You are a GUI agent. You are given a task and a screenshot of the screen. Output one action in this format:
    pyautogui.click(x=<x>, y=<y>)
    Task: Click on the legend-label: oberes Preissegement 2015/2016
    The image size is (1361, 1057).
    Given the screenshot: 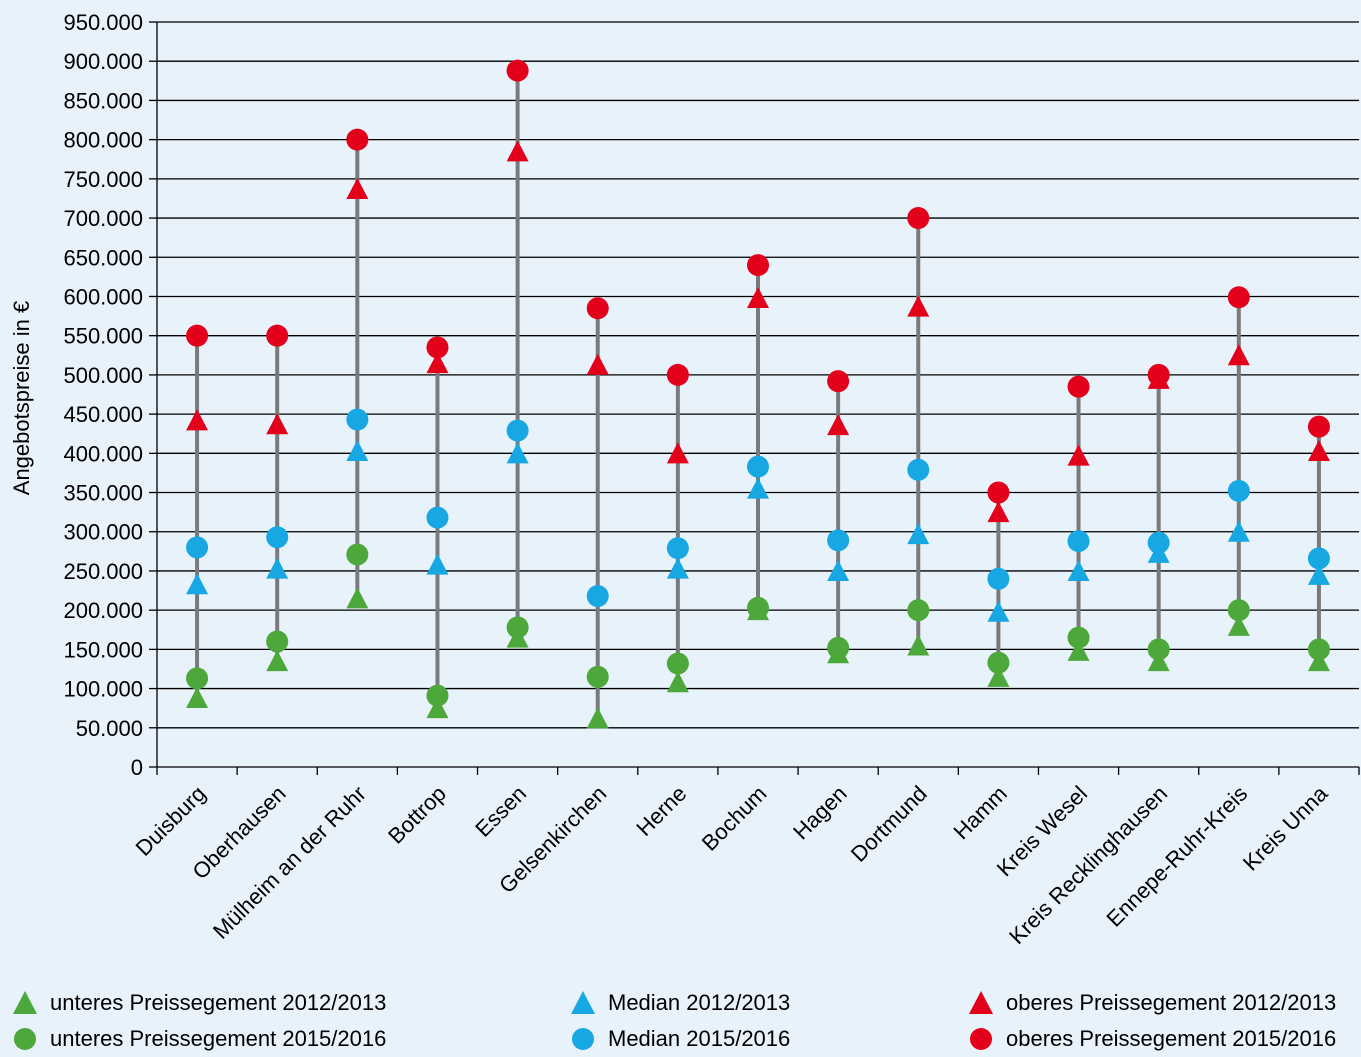 What is the action you would take?
    pyautogui.click(x=1171, y=1038)
    